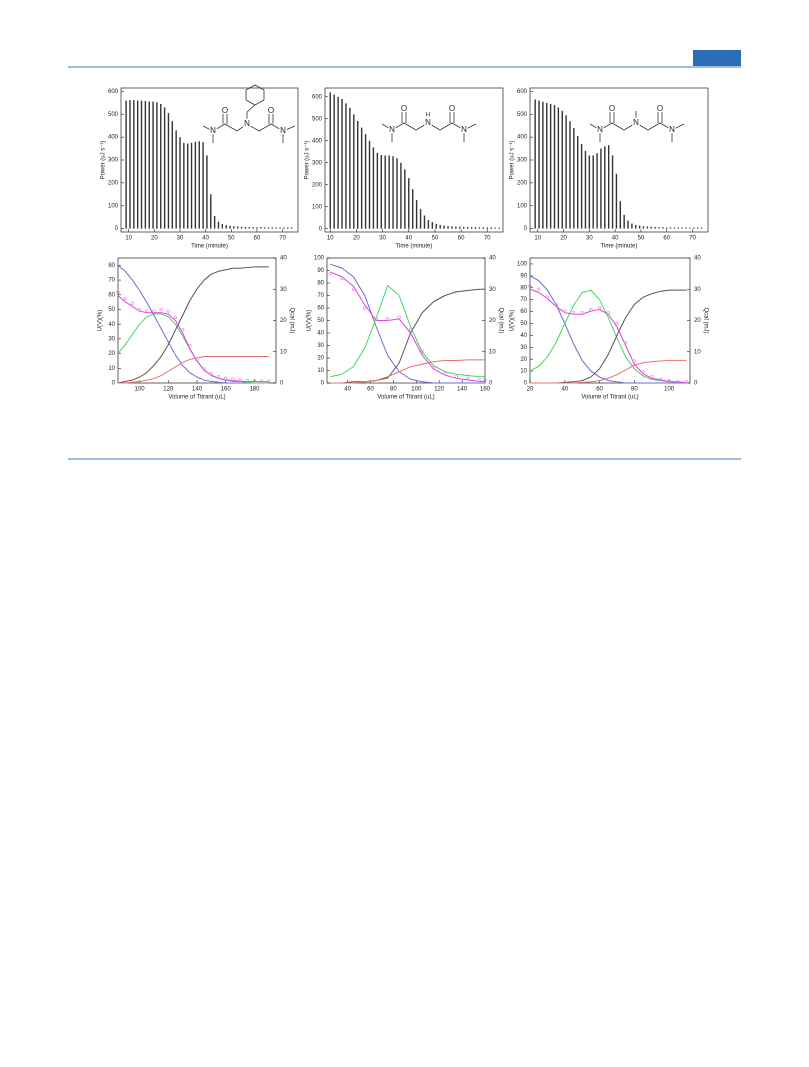 The image size is (809, 1067). What do you see at coordinates (226, 390) in the screenshot?
I see `x-tick-label: 160` at bounding box center [226, 390].